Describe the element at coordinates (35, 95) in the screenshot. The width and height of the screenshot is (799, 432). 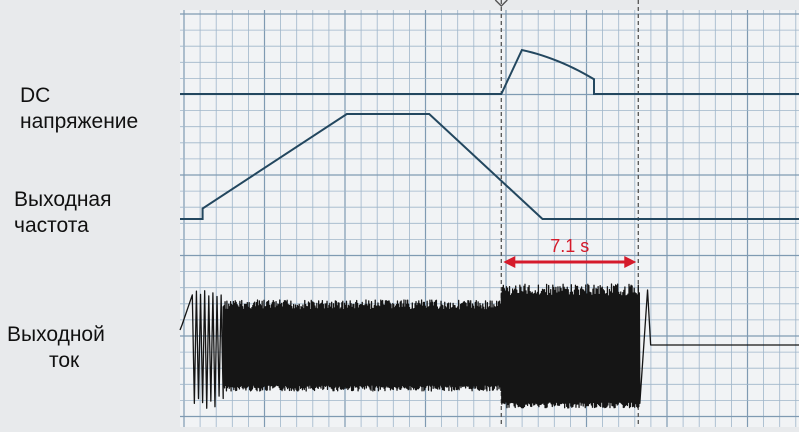
I see `dc-voltage-label-line1: DC` at that location.